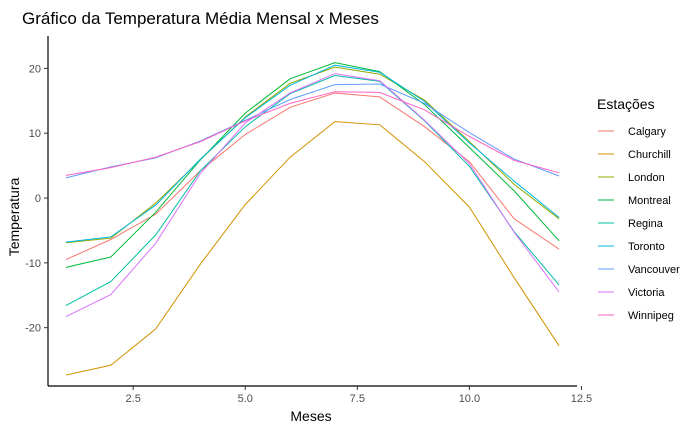  Describe the element at coordinates (310, 416) in the screenshot. I see `x-axis-title: Meses` at that location.